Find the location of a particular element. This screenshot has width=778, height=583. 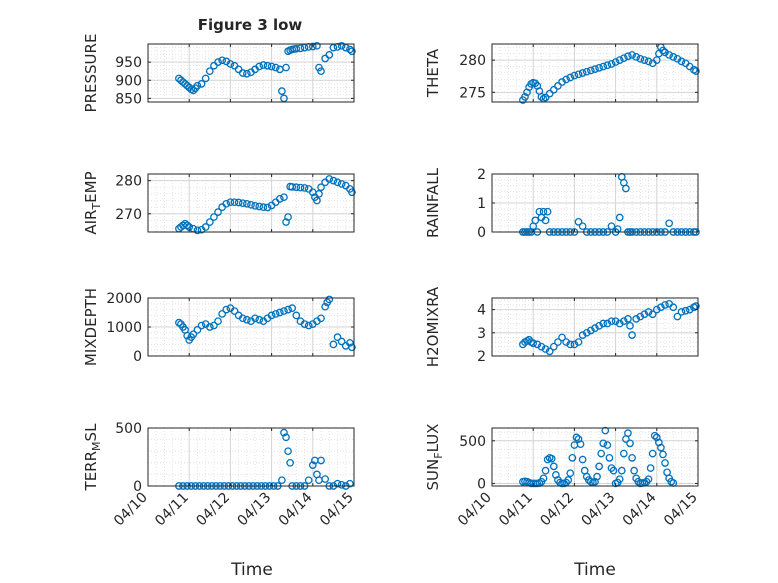

y-tick-label: 2 is located at coordinates (481, 357).